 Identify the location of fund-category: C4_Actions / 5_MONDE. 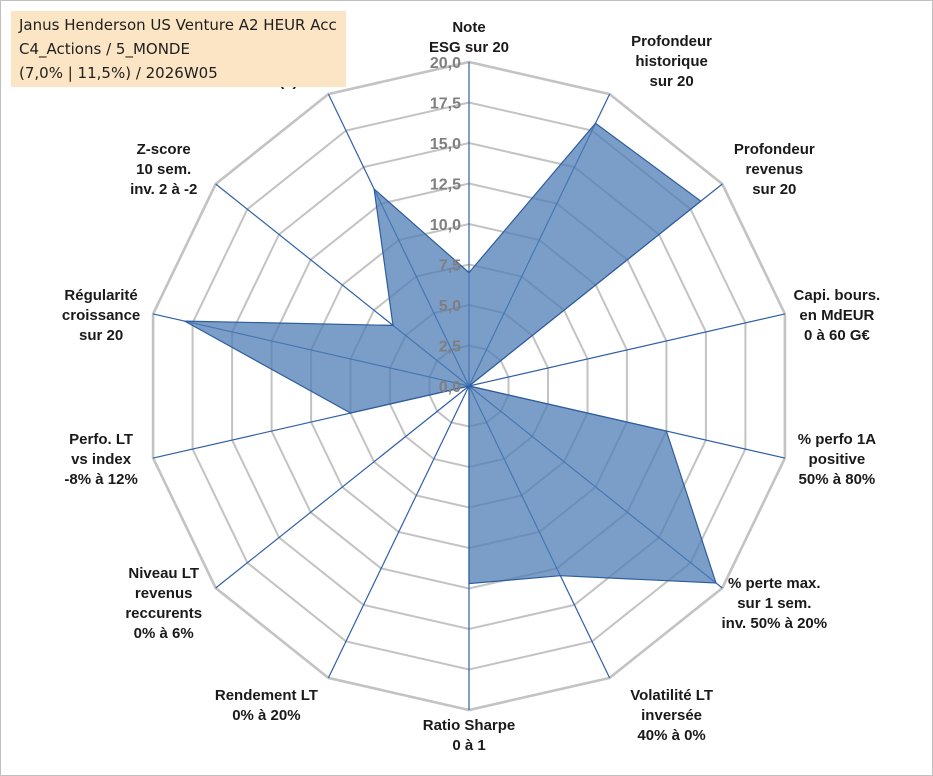
(104, 49).